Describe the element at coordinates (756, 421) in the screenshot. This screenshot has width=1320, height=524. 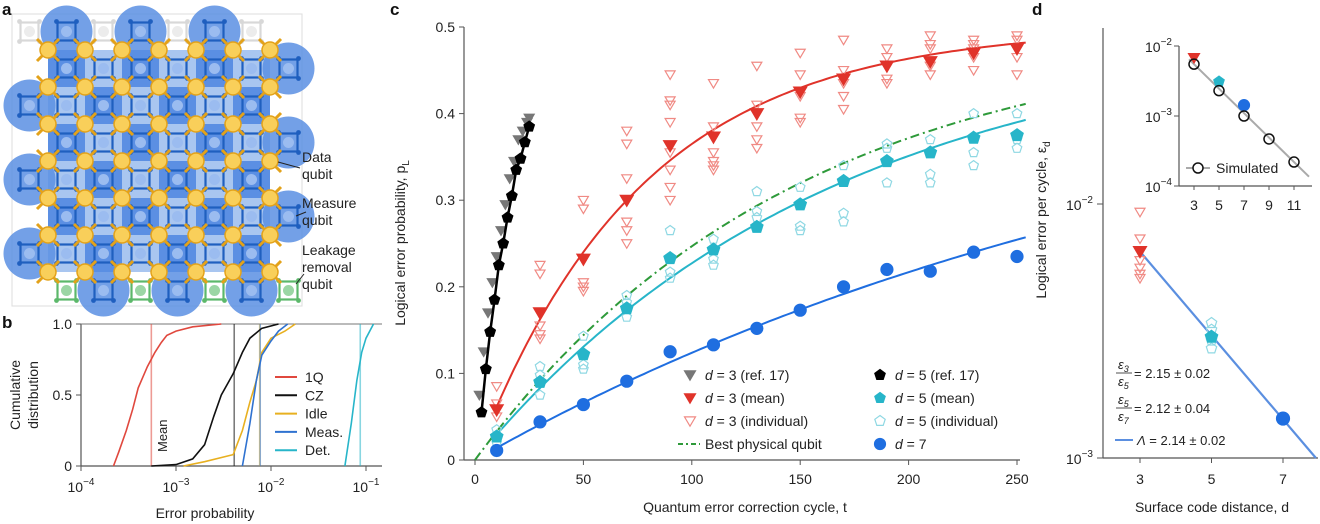
I see `legend-label: d = 3 (individual)` at that location.